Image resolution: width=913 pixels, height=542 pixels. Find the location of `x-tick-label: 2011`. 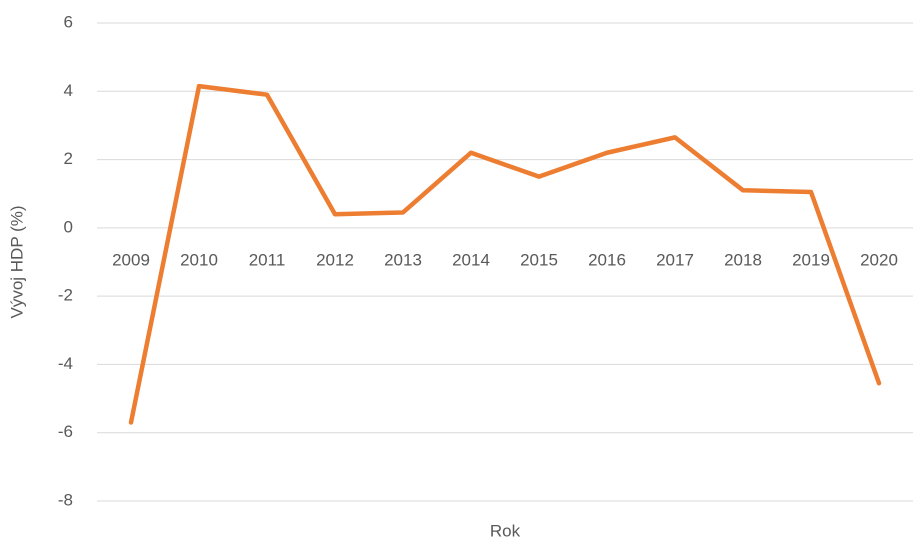

x-tick-label: 2011 is located at coordinates (267, 259).